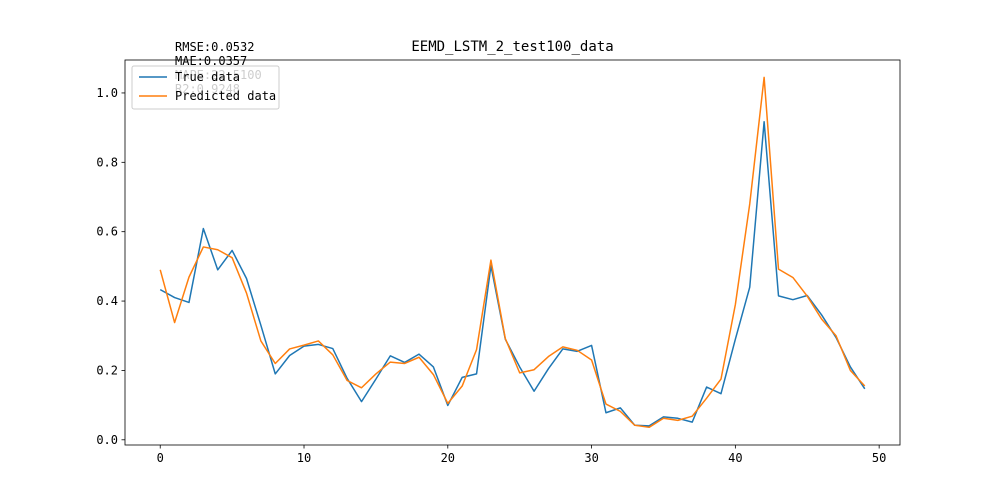 The width and height of the screenshot is (1000, 500). I want to click on x-tick-label: 20, so click(448, 458).